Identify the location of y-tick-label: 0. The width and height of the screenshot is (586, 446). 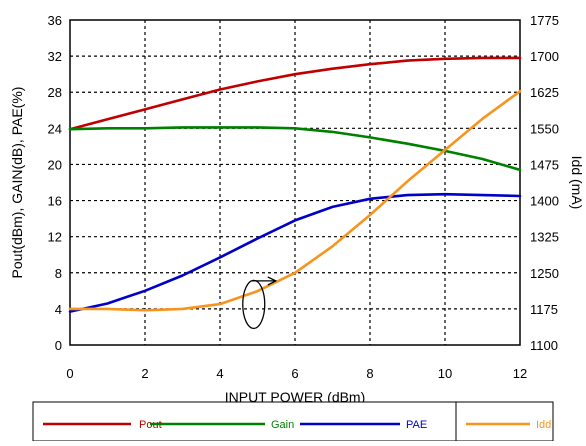
(58, 345).